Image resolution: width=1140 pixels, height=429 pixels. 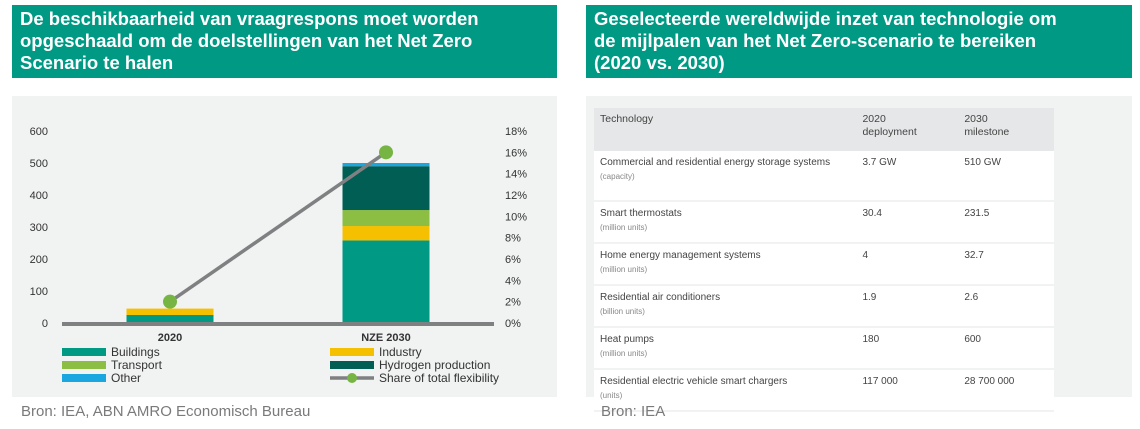 What do you see at coordinates (39, 196) in the screenshot?
I see `y-tick-label: 400` at bounding box center [39, 196].